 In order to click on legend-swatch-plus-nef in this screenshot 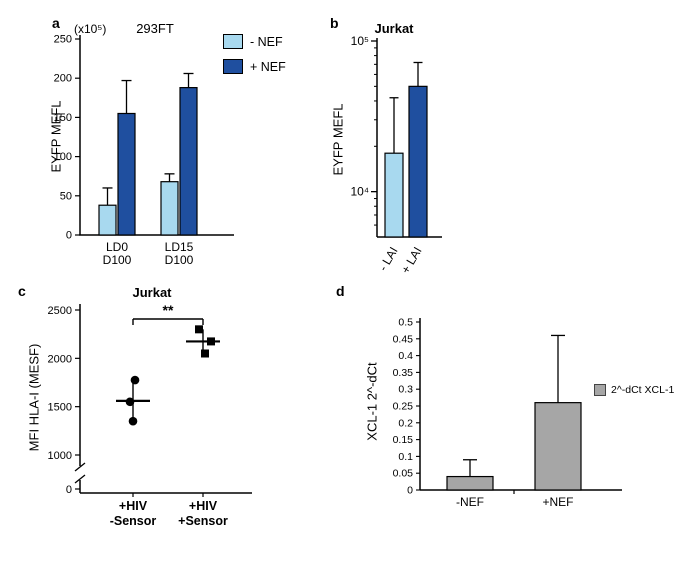, I will do `click(233, 66)`.